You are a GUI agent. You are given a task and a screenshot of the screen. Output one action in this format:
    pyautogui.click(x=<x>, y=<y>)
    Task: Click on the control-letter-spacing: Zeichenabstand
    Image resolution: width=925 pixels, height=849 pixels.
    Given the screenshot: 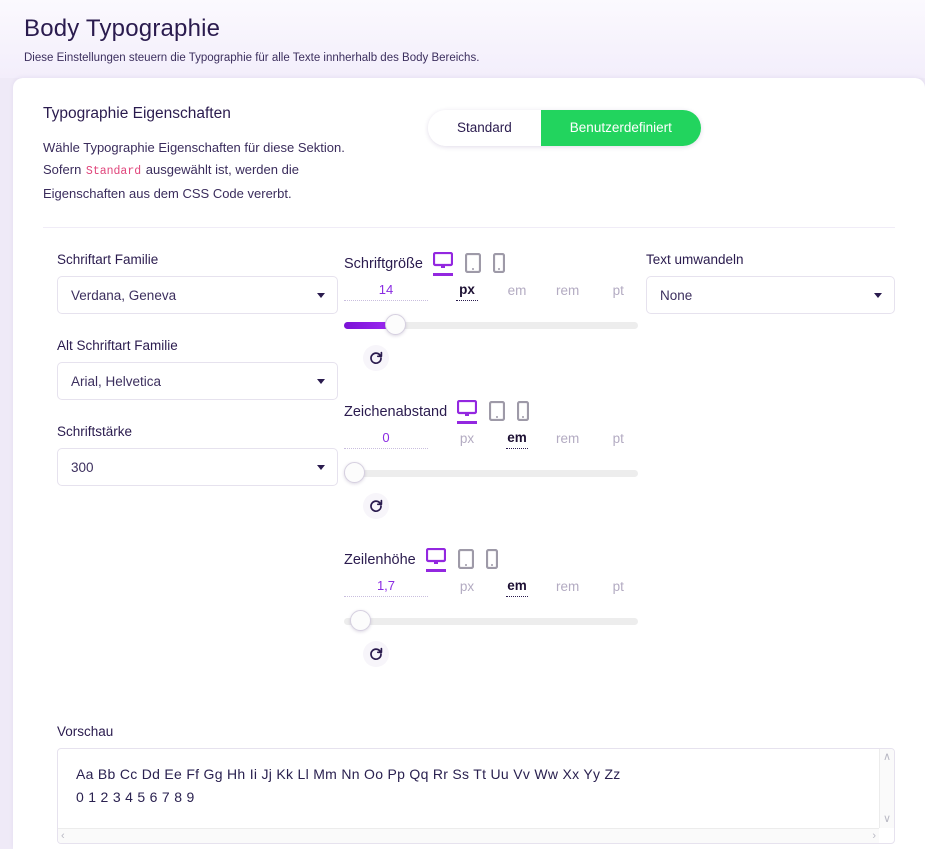 What is the action you would take?
    pyautogui.click(x=491, y=459)
    